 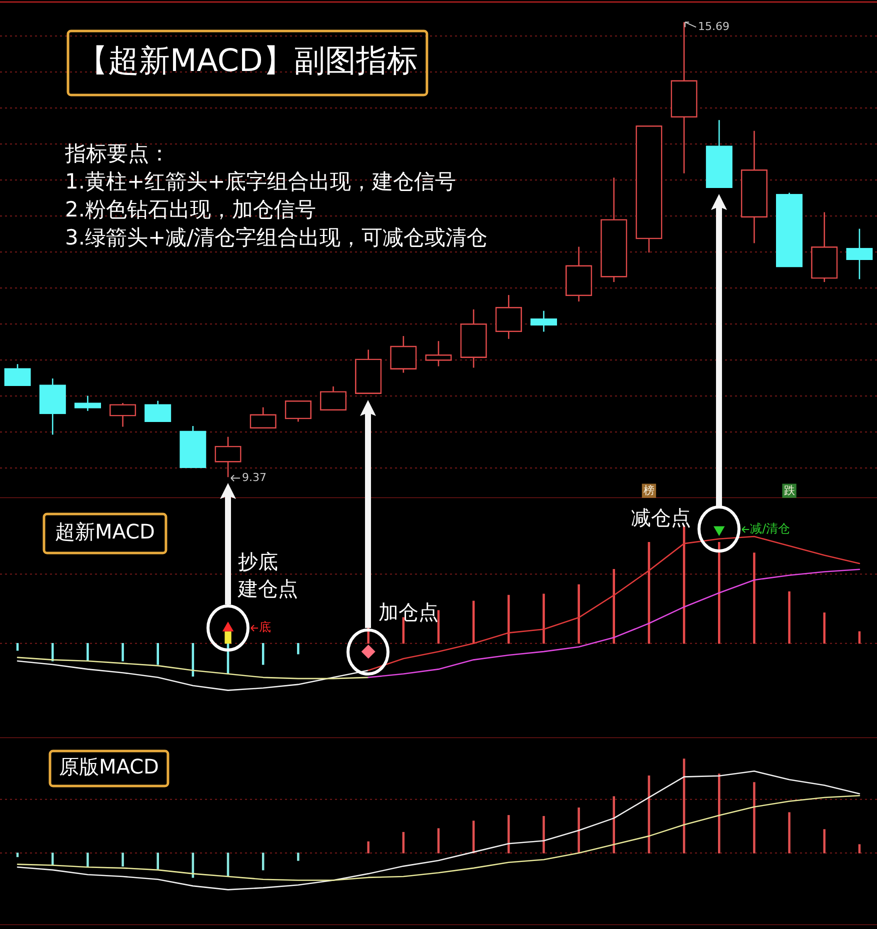 I want to click on data-label: 跌, so click(x=789, y=491).